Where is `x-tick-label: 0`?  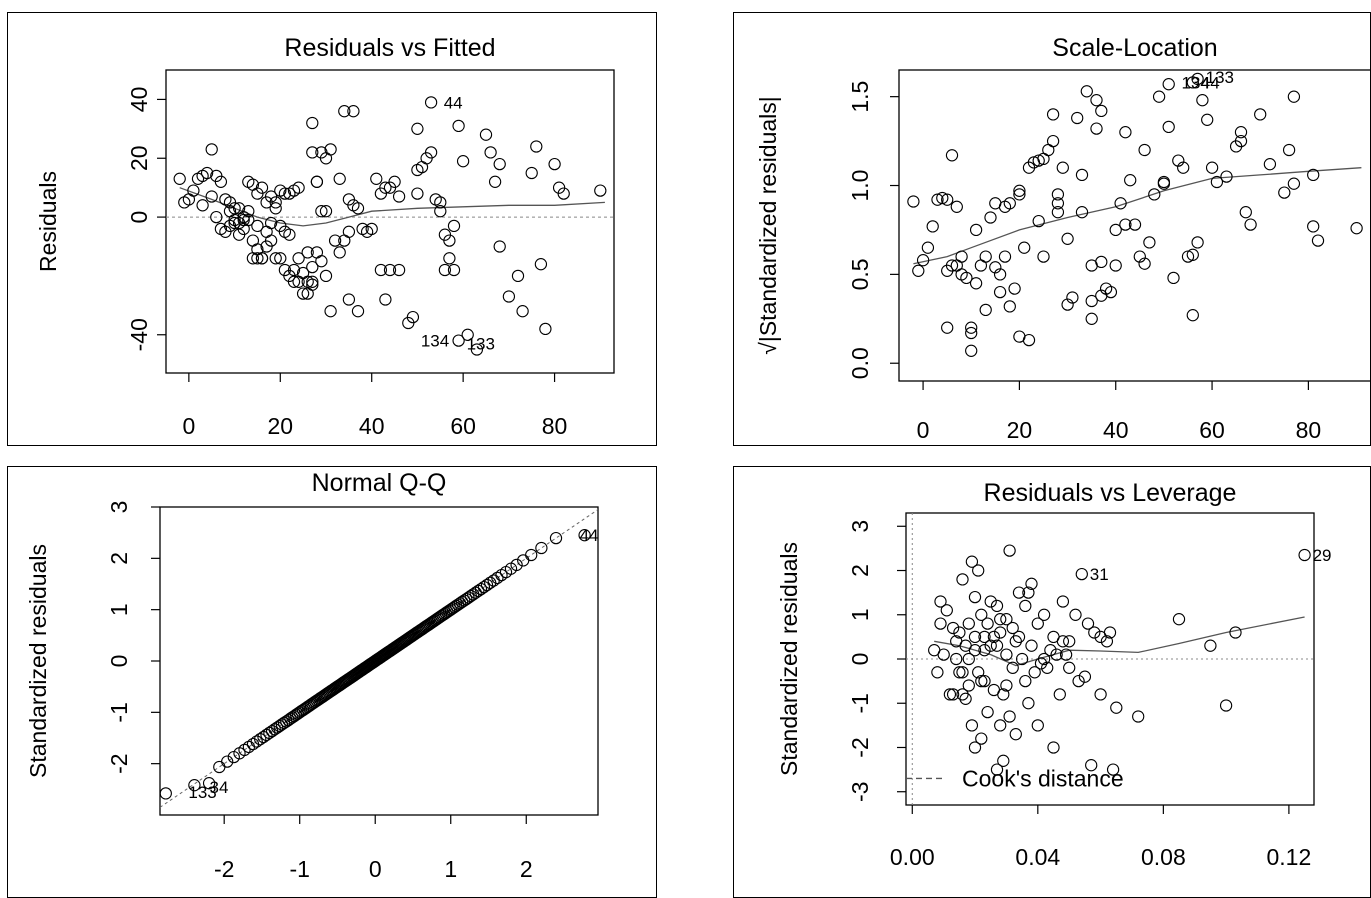 x-tick-label: 0 is located at coordinates (923, 430).